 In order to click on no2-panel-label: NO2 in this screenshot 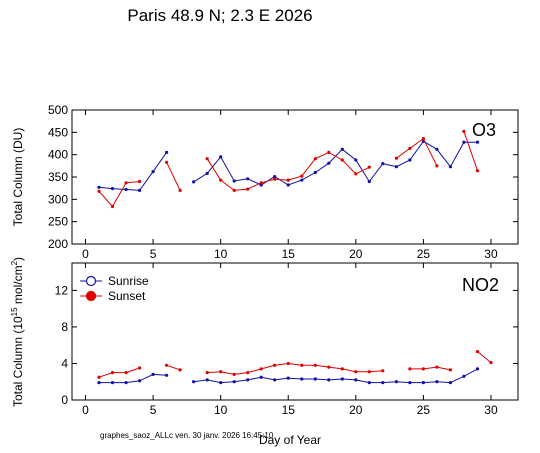, I will do `click(480, 285)`.